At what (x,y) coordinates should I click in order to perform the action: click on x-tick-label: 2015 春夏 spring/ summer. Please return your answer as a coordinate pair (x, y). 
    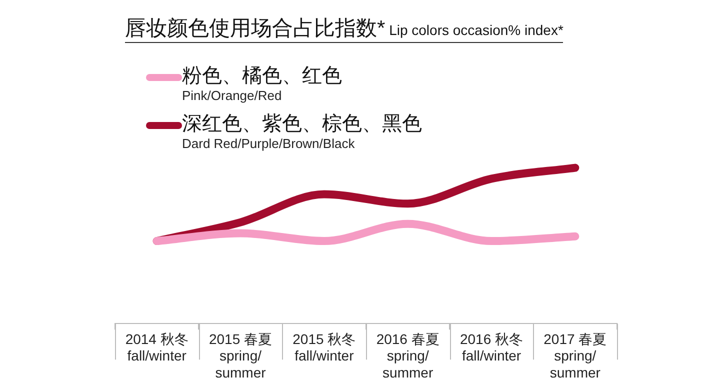
    Looking at the image, I should click on (240, 355).